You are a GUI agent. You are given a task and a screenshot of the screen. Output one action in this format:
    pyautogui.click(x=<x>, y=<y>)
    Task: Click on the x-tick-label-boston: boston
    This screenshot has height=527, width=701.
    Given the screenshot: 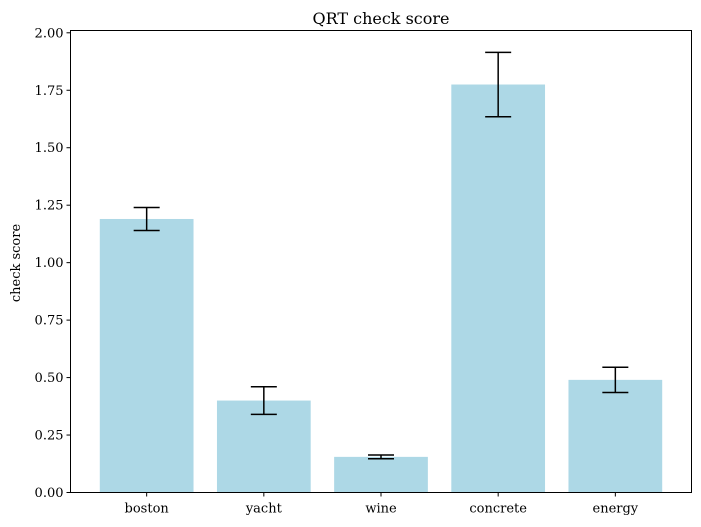 What is the action you would take?
    pyautogui.click(x=147, y=509)
    